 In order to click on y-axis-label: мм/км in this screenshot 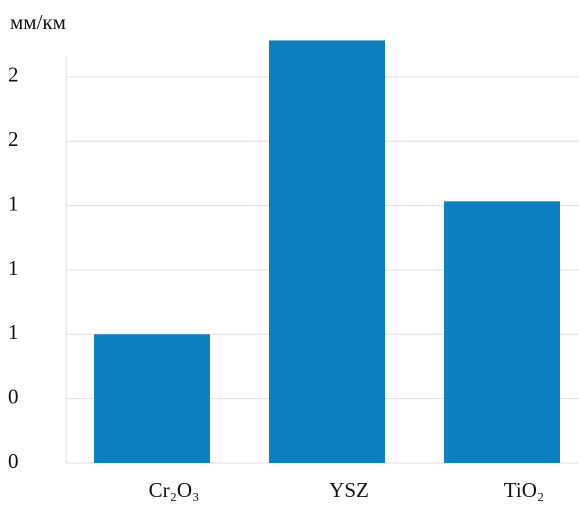, I will do `click(38, 22)`.